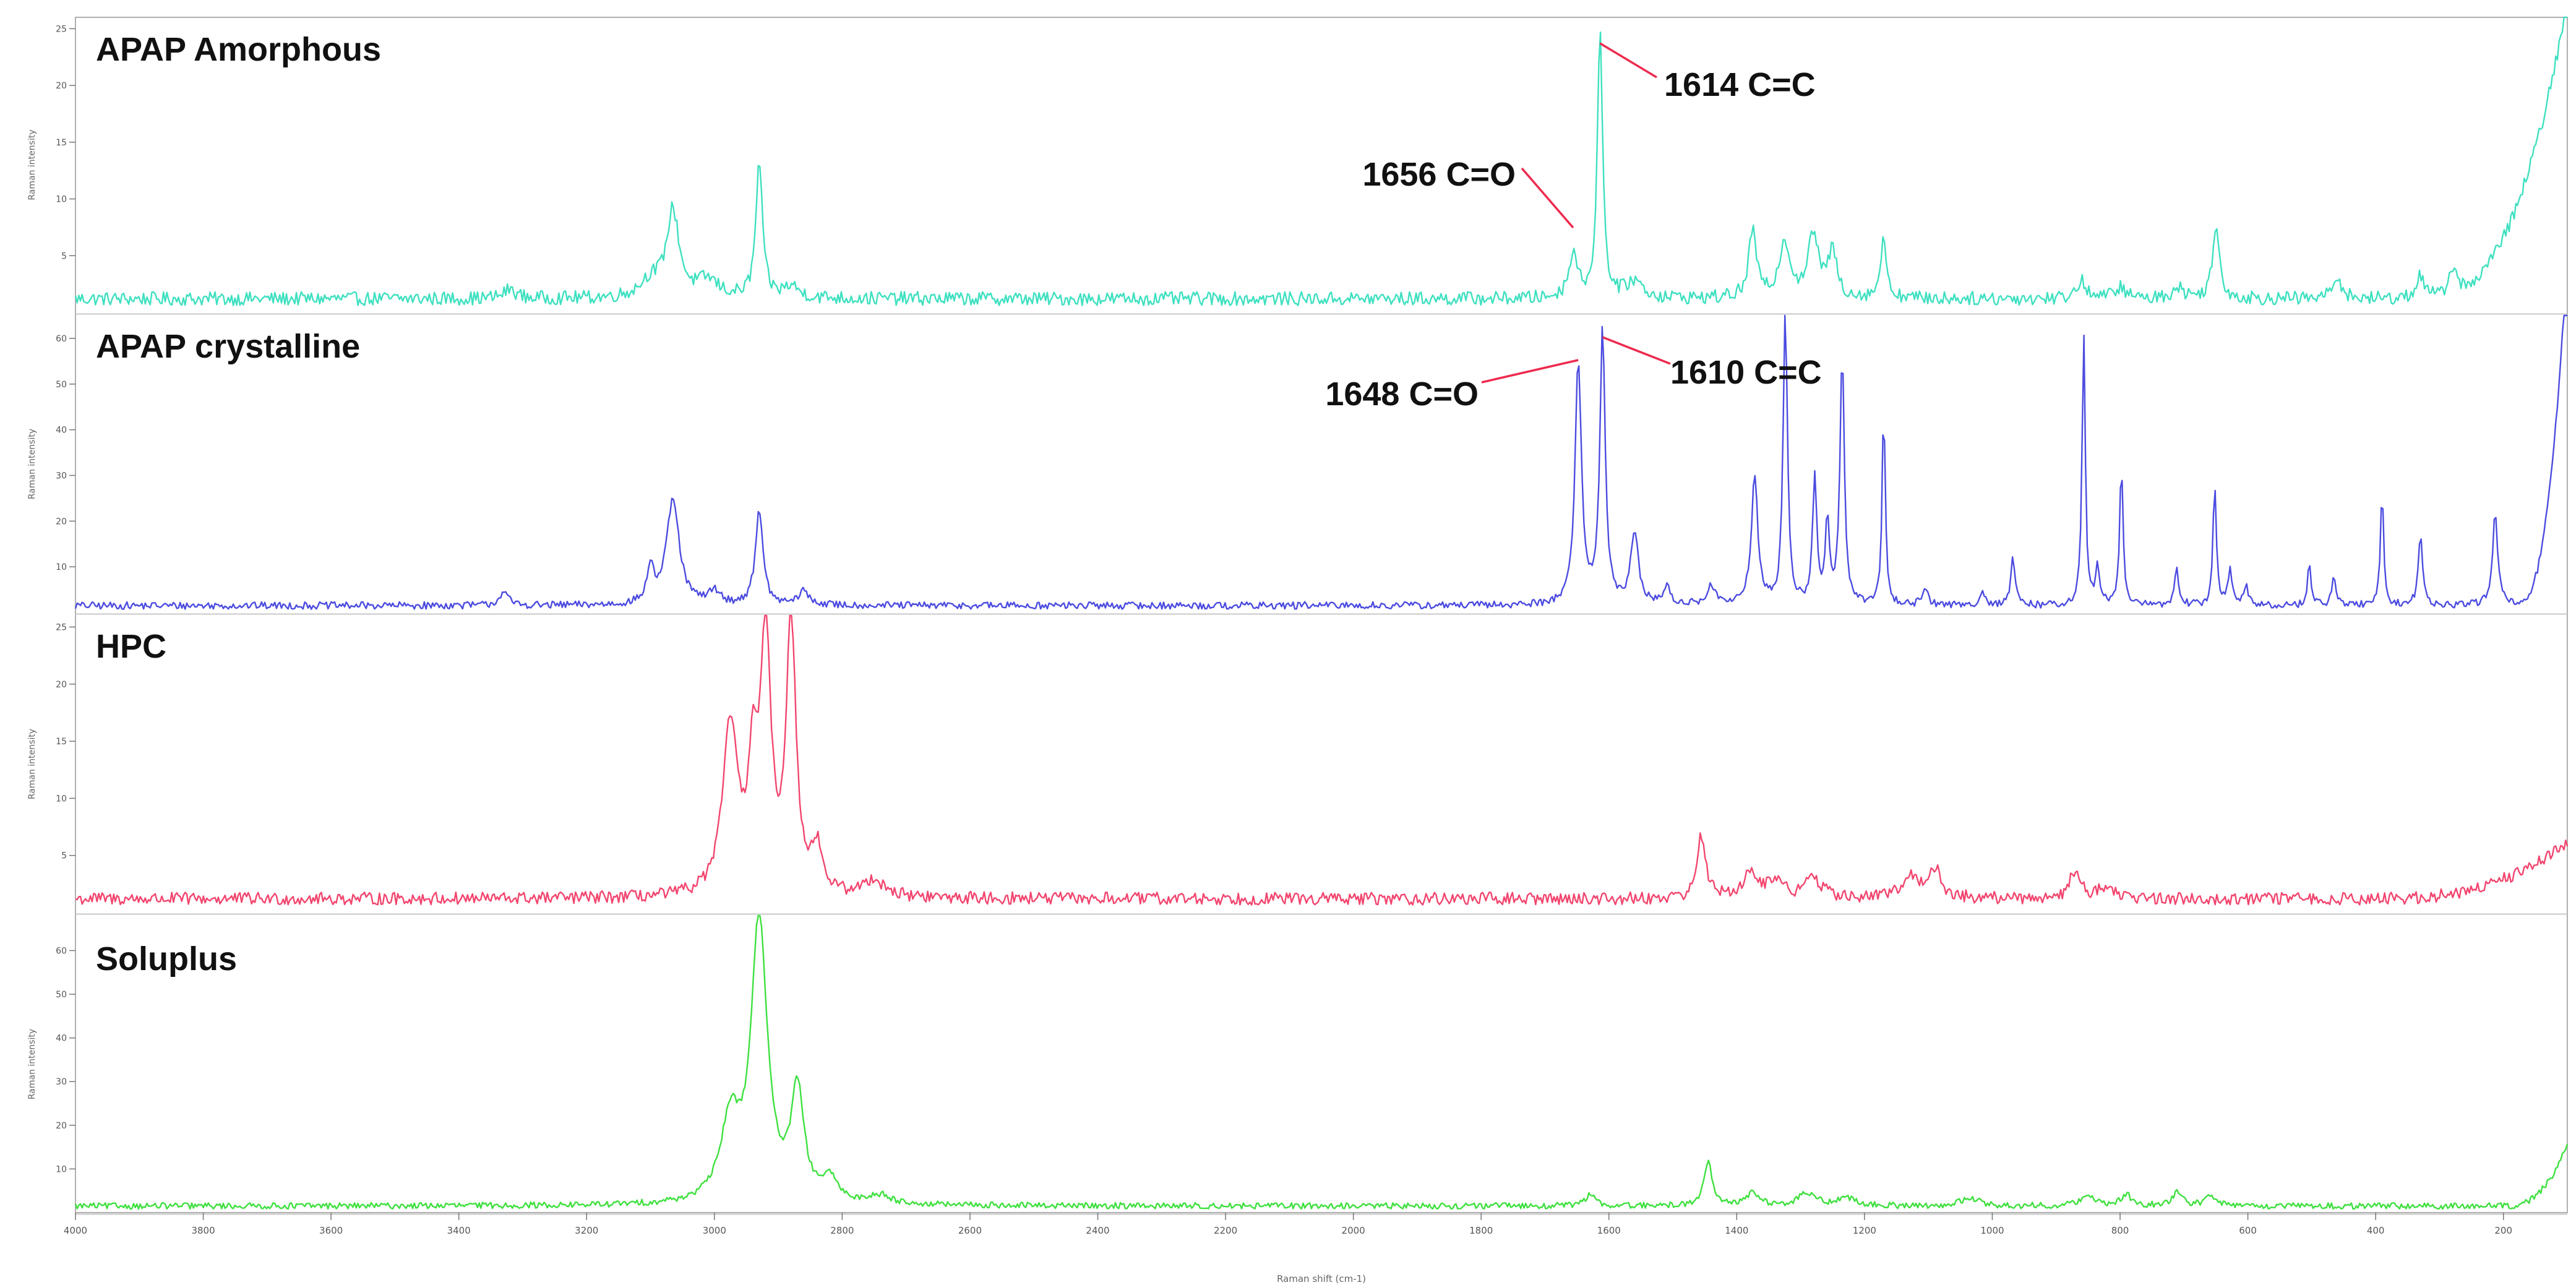 The width and height of the screenshot is (2576, 1285). What do you see at coordinates (714, 1230) in the screenshot?
I see `x-tick-label: 3000` at bounding box center [714, 1230].